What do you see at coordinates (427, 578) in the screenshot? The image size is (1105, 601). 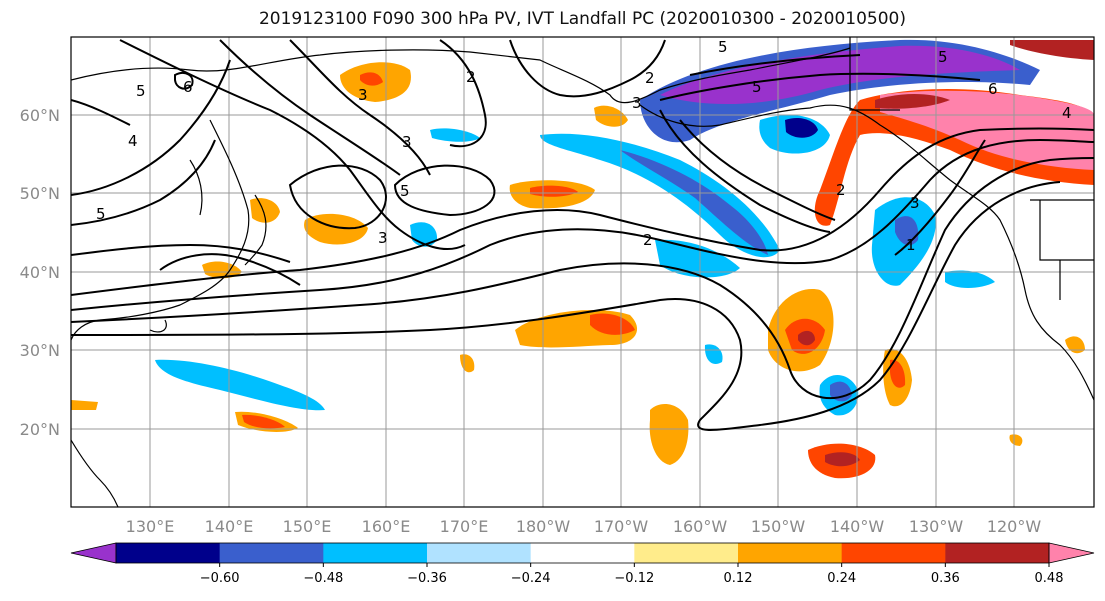 I see `colorbar-tick-label: −0.36` at bounding box center [427, 578].